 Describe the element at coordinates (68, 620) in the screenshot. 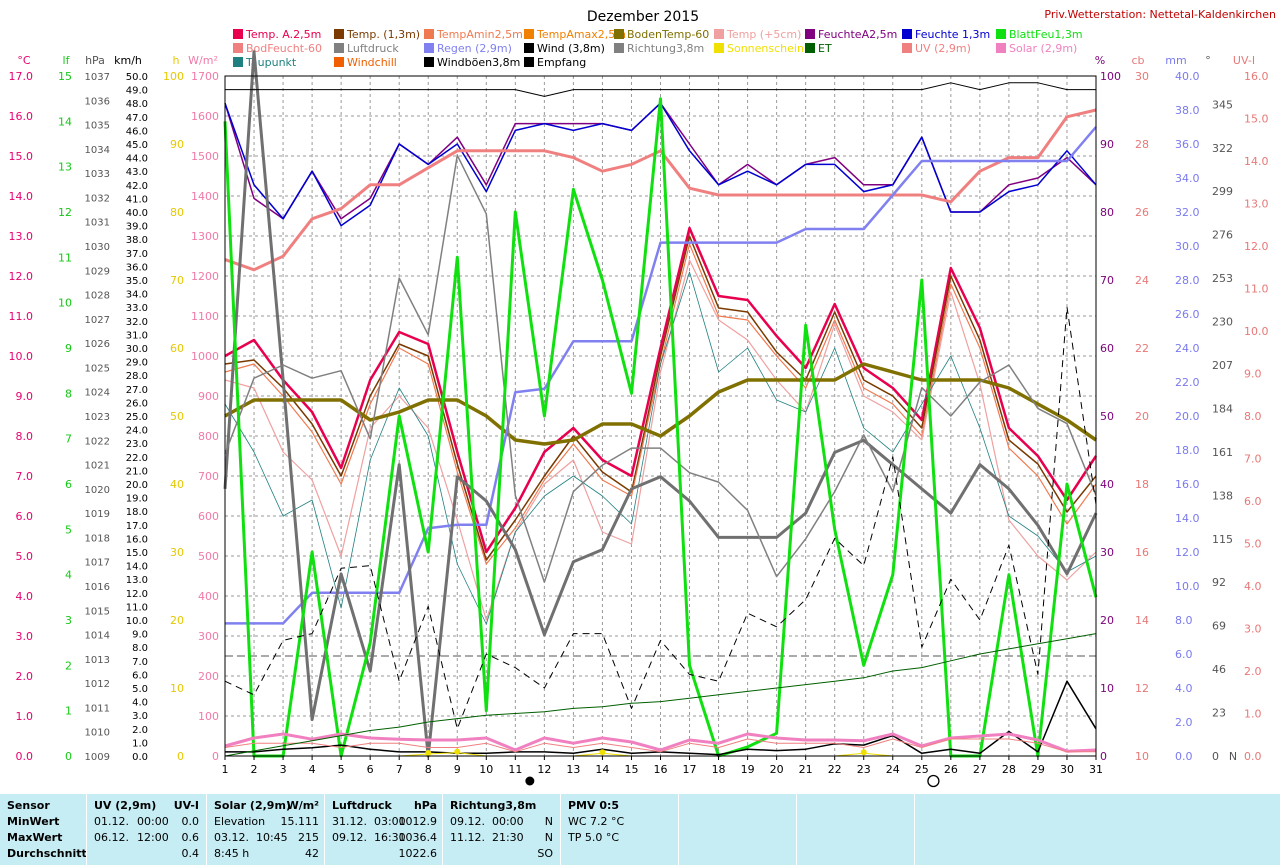

I see `axis-lf-tick: 3` at that location.